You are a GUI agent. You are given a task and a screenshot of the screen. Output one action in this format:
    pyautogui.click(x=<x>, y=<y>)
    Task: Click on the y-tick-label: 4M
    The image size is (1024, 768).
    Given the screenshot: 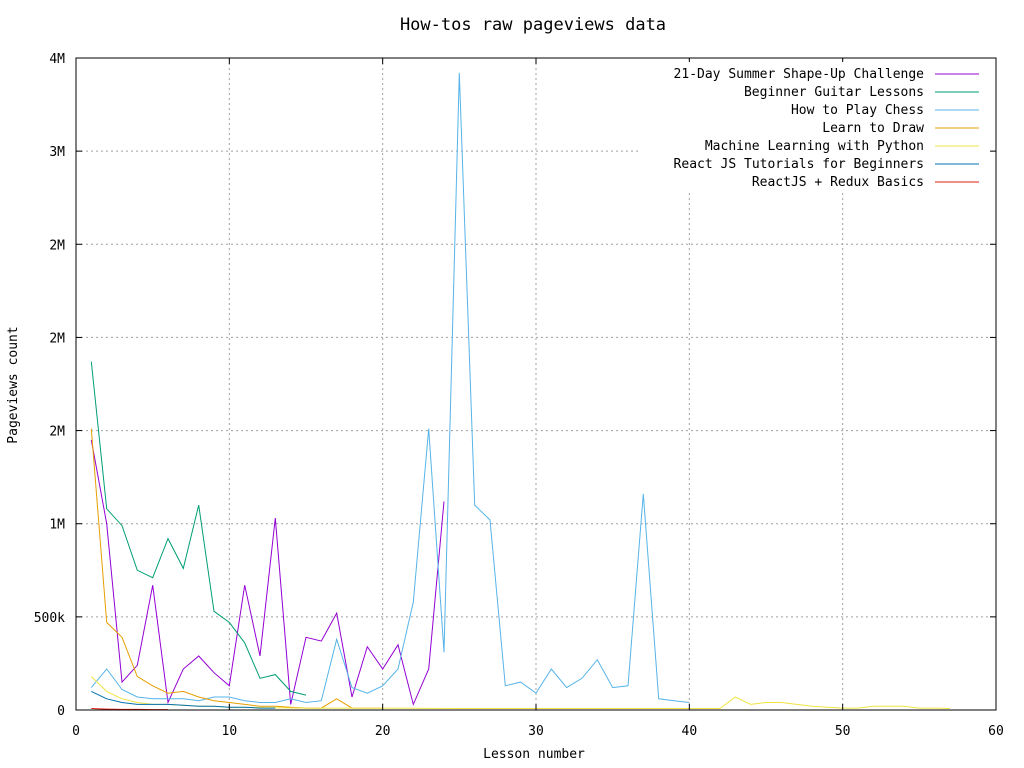 What is the action you would take?
    pyautogui.click(x=57, y=59)
    